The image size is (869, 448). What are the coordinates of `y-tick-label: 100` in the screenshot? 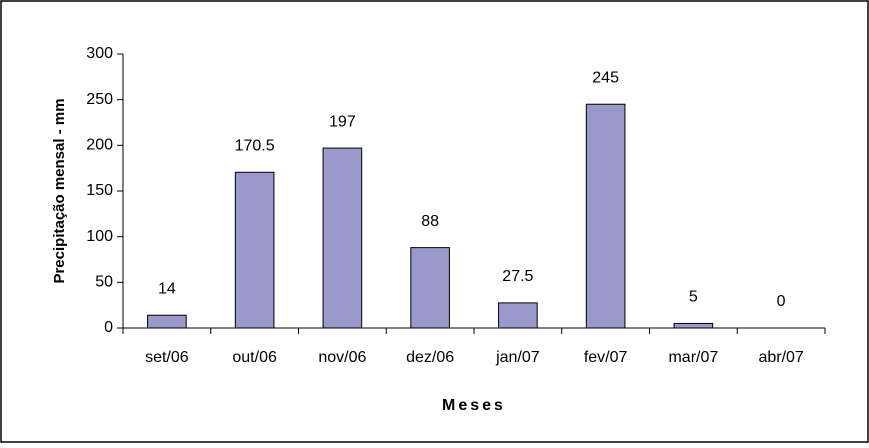 It's located at (99, 236).